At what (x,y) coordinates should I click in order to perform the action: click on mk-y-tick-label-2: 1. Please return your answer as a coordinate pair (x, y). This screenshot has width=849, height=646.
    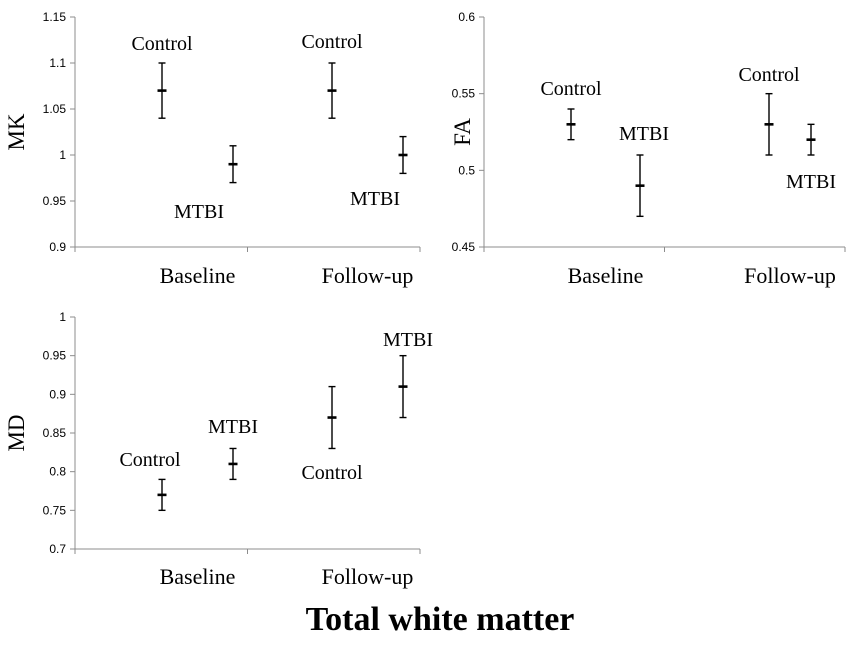
    Looking at the image, I should click on (62, 155).